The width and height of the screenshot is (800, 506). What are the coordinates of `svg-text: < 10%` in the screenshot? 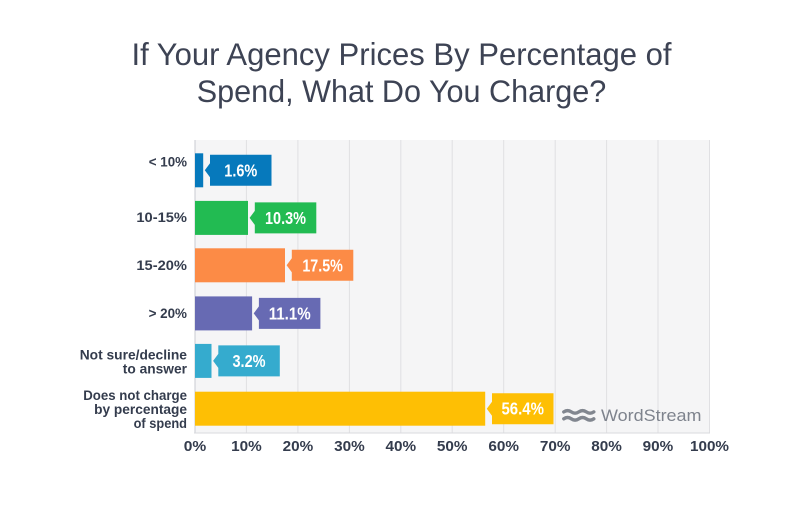 It's located at (168, 162).